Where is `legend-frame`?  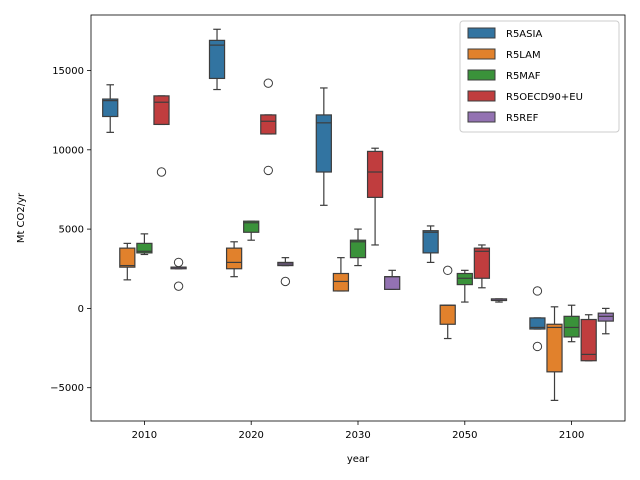 legend-frame is located at coordinates (539, 76).